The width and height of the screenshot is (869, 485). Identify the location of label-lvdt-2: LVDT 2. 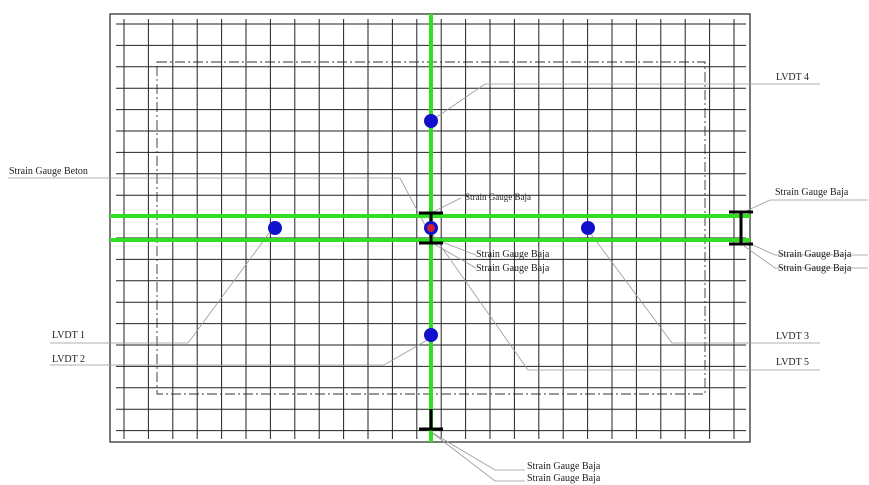
(69, 359).